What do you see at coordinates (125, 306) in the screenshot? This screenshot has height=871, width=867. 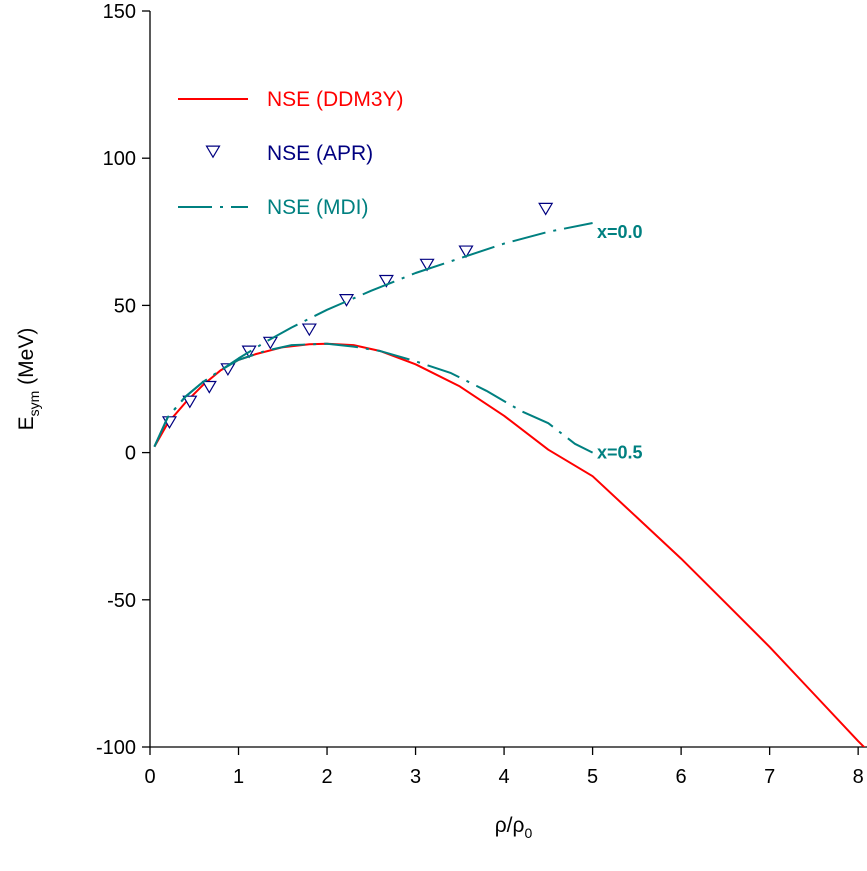 I see `y-tick-label: 50` at bounding box center [125, 306].